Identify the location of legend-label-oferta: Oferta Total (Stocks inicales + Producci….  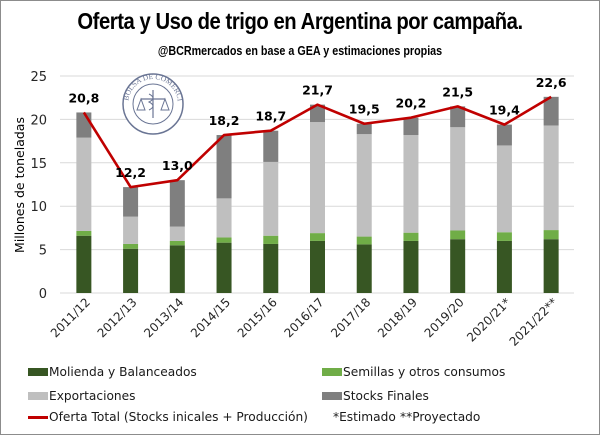
(178, 417).